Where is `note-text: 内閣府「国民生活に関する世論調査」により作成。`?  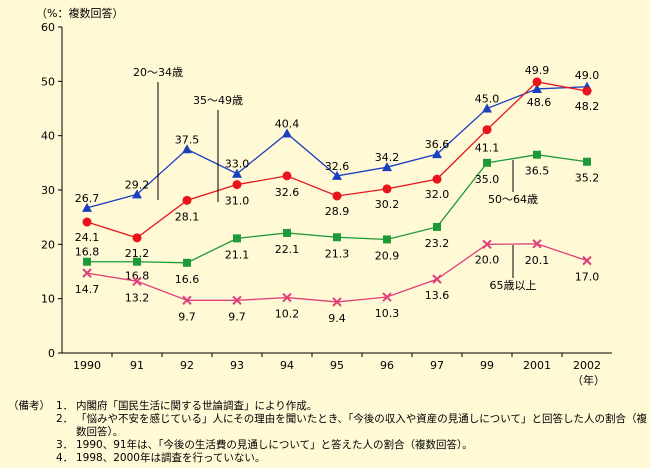 note-text: 内閣府「国民生活に関する世論調査」により作成。 is located at coordinates (197, 406).